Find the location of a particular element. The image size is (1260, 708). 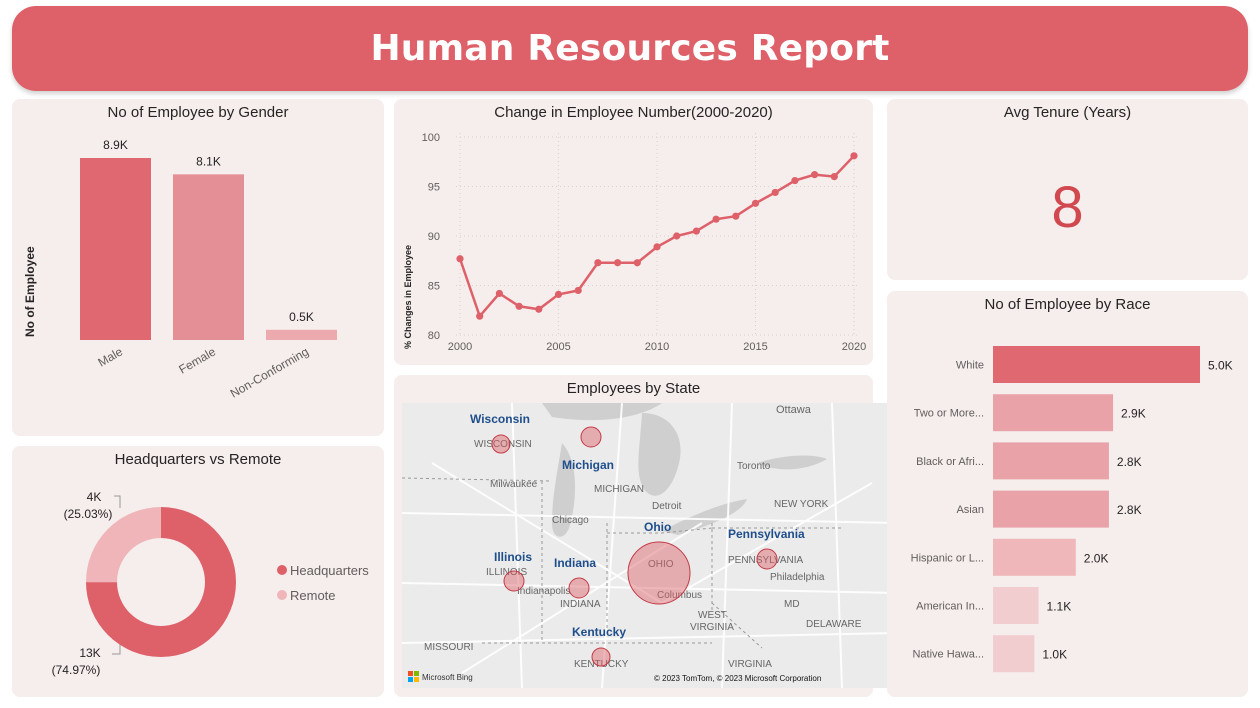

bing-label: Microsoft Bing is located at coordinates (447, 677).